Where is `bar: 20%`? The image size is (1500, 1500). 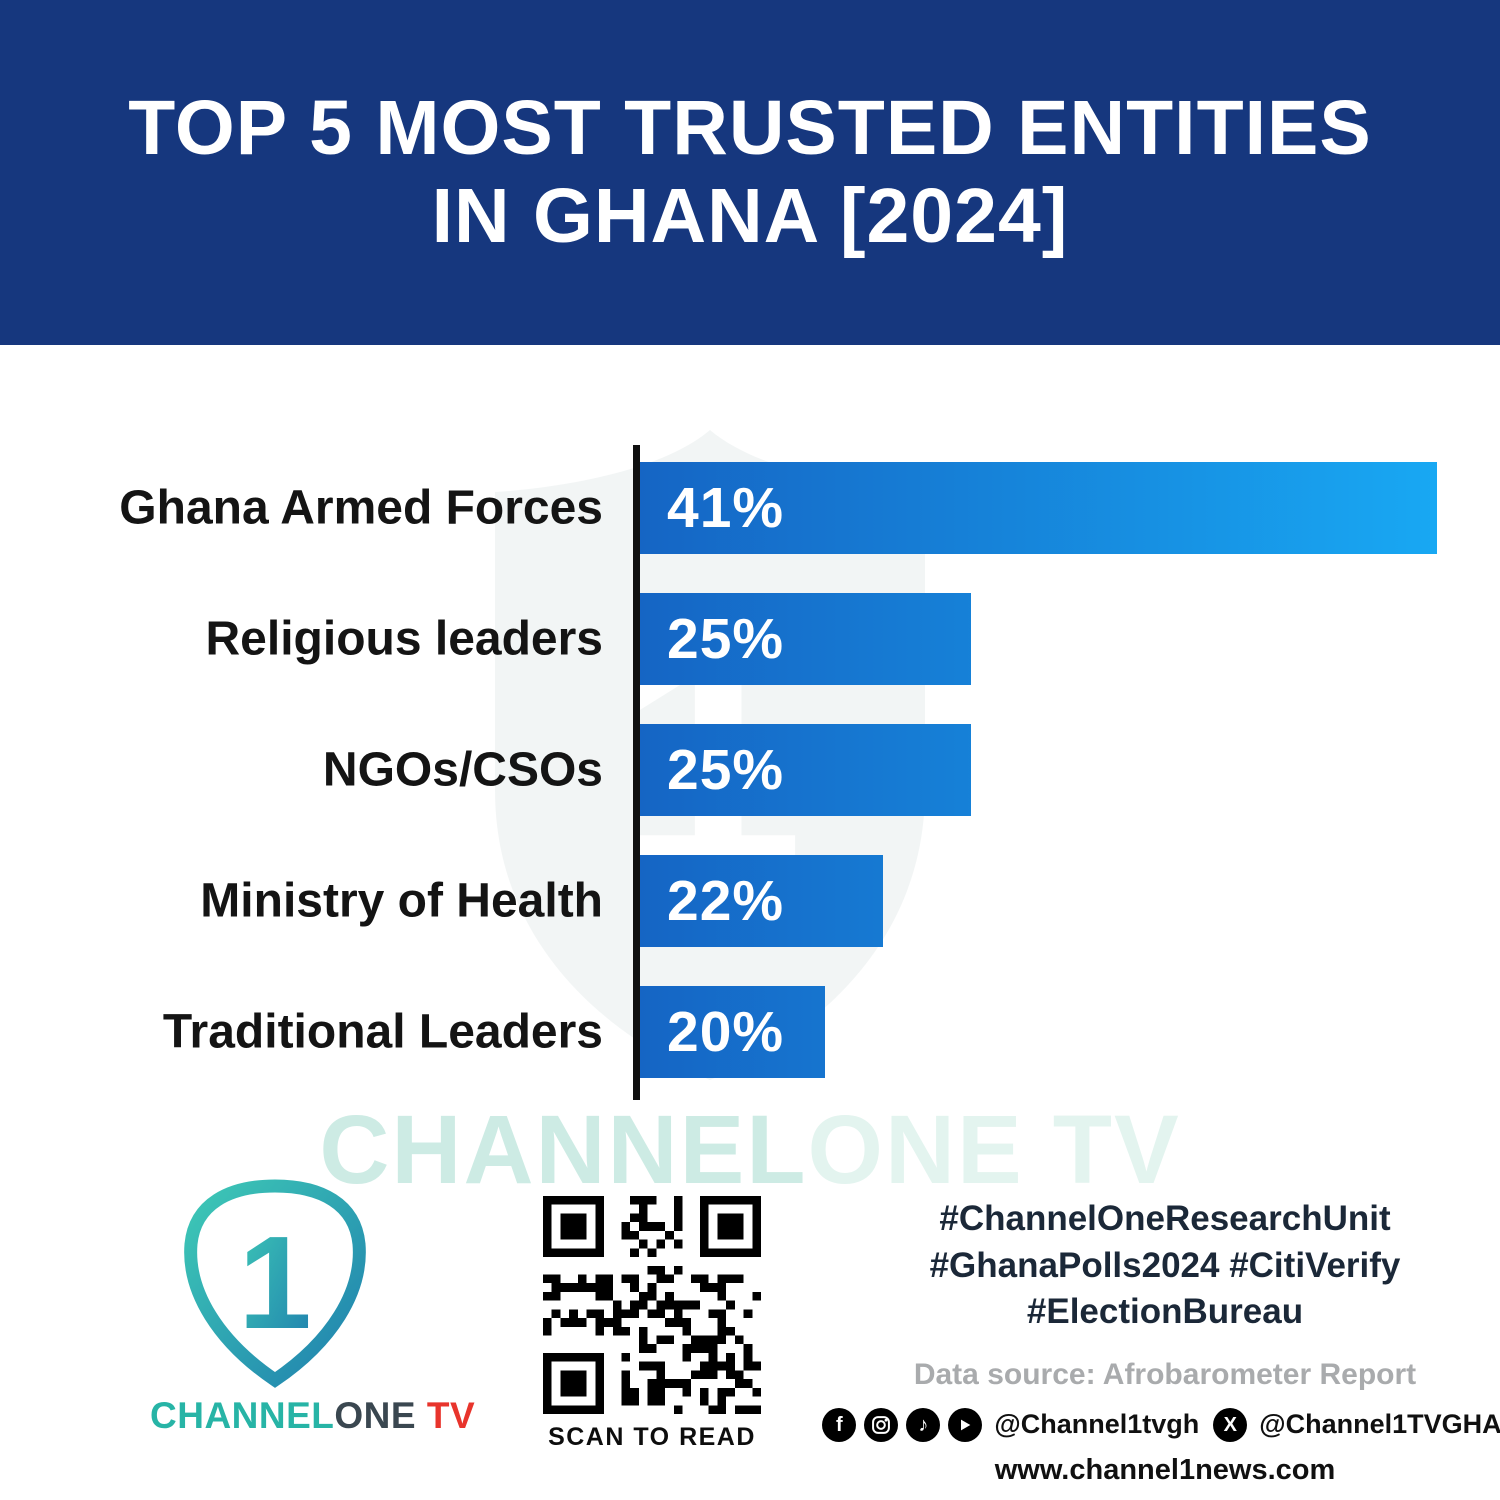
bar: 20% is located at coordinates (732, 1032).